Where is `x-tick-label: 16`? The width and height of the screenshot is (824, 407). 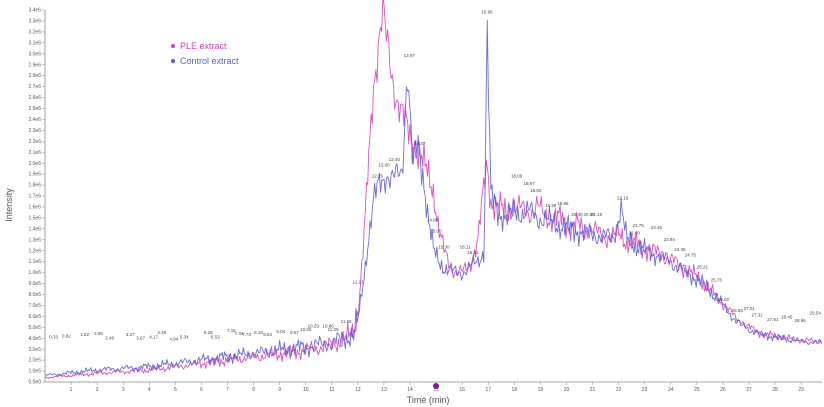 x-tick-label: 16 is located at coordinates (462, 390).